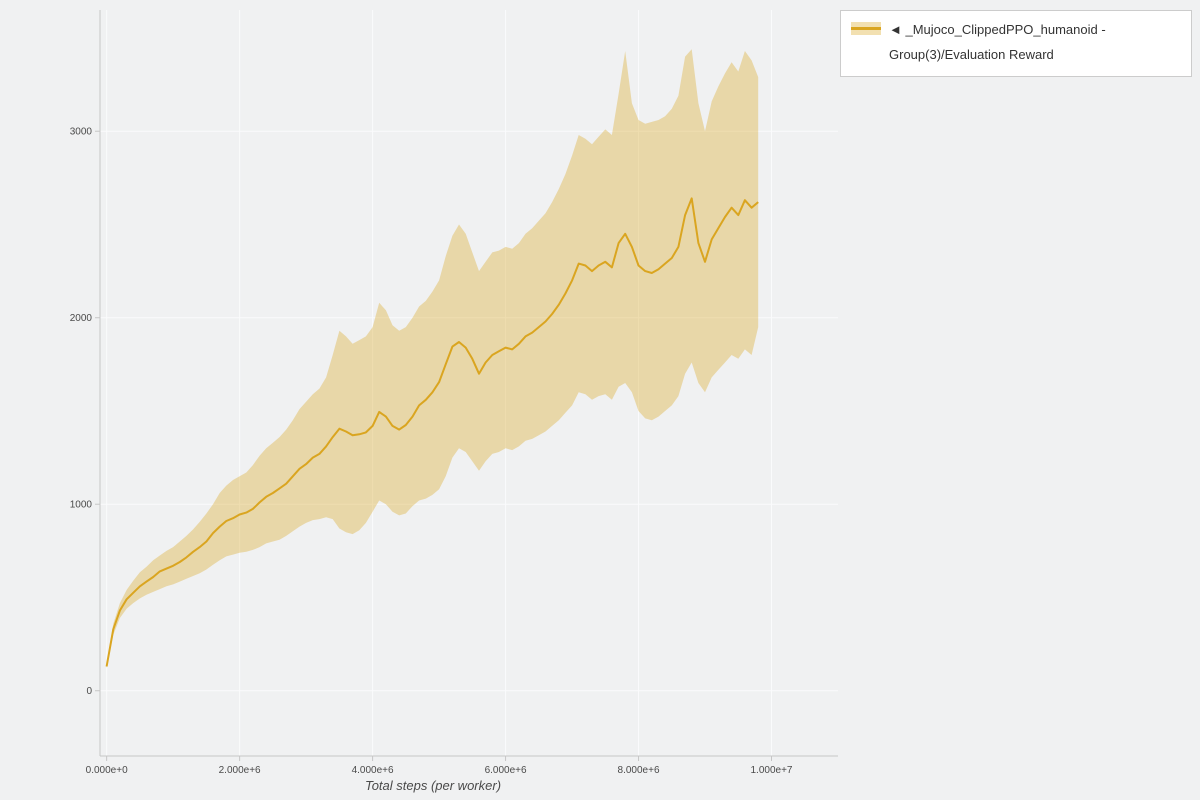 Image resolution: width=1200 pixels, height=800 pixels. I want to click on y-tick-label: 2000, so click(81, 318).